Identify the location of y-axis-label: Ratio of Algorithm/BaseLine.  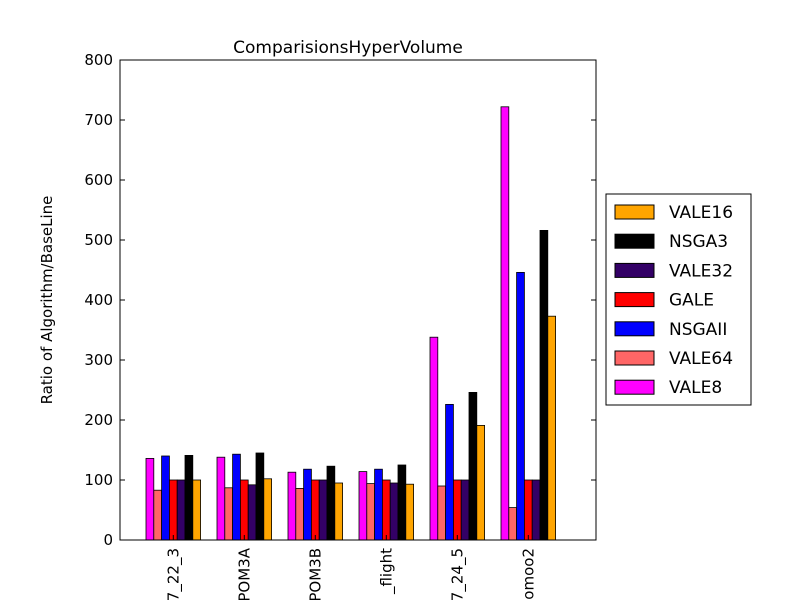
(47, 300).